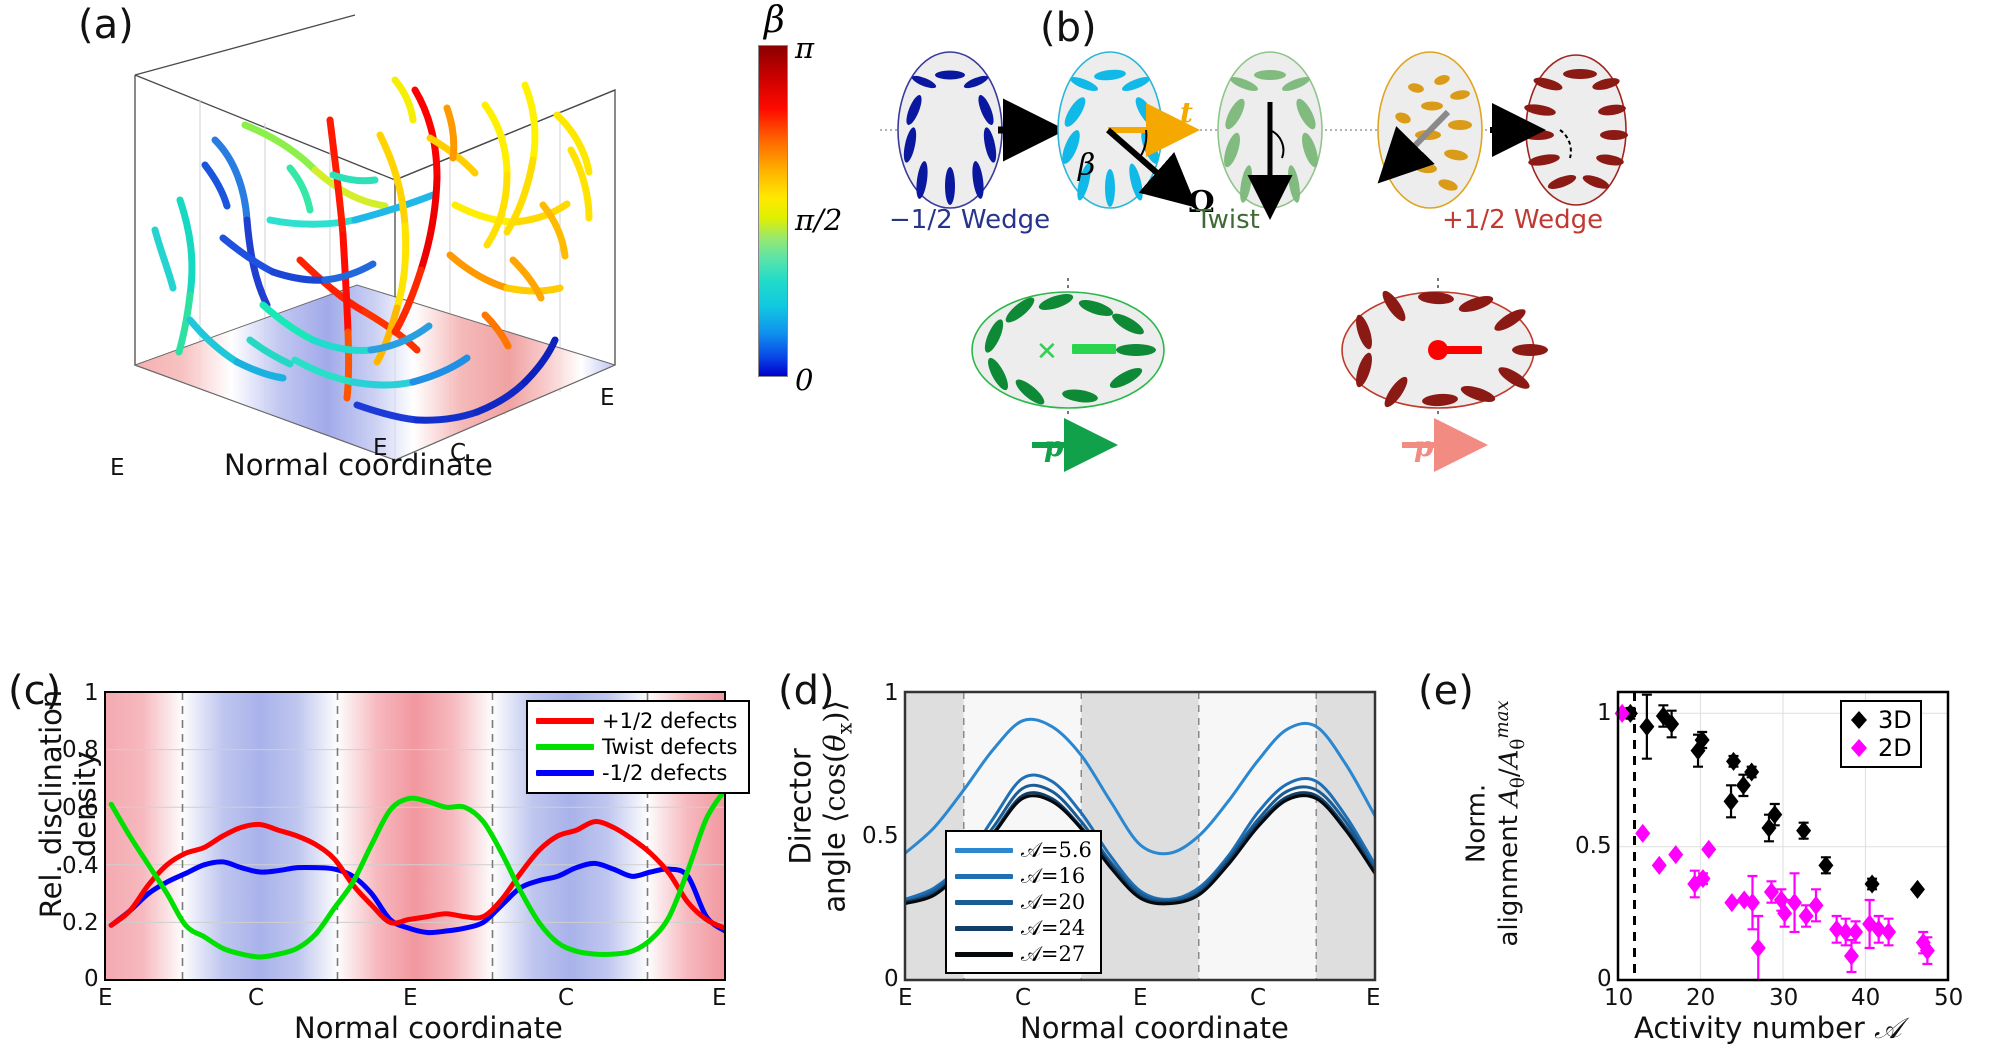 The image size is (1991, 1052). I want to click on green-core-markers: ✕, so click(1076, 352).